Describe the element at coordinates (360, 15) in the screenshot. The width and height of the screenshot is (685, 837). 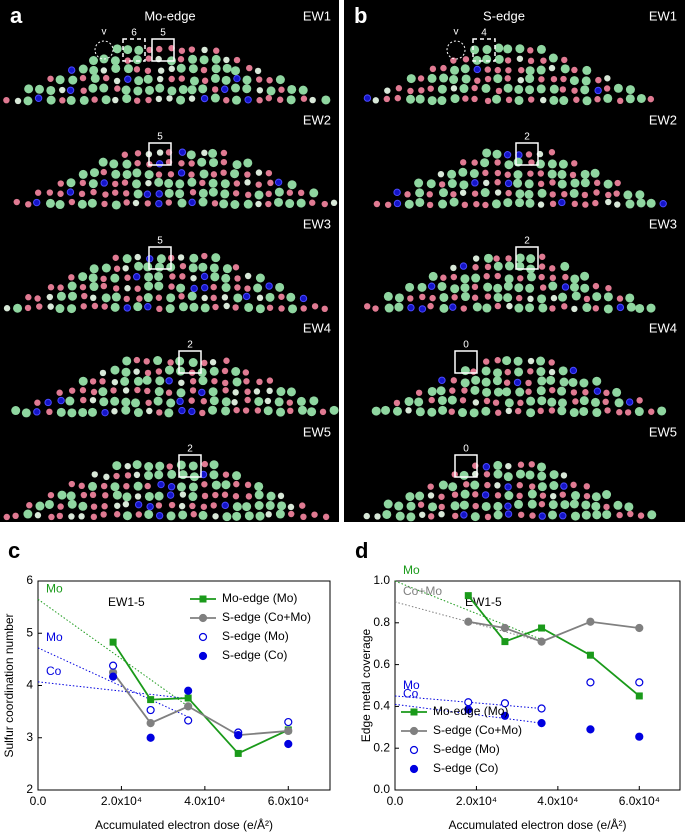
I see `panel-label: b` at that location.